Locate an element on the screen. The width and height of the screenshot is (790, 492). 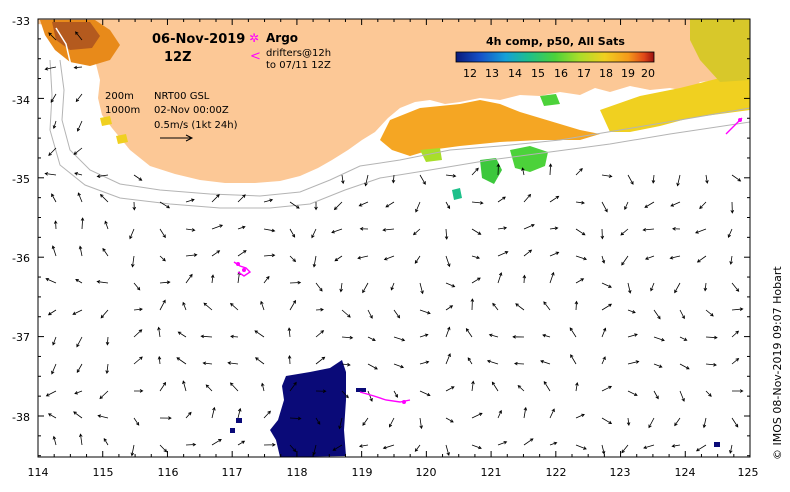
x-tick-label: 120 is located at coordinates (426, 472).